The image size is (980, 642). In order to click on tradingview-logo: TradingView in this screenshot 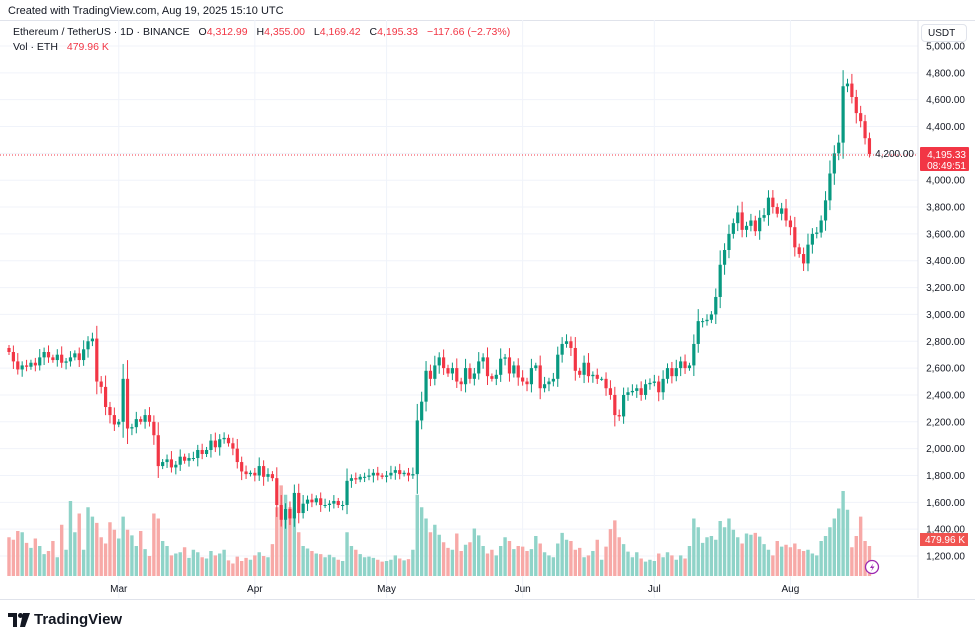, I will do `click(65, 619)`.